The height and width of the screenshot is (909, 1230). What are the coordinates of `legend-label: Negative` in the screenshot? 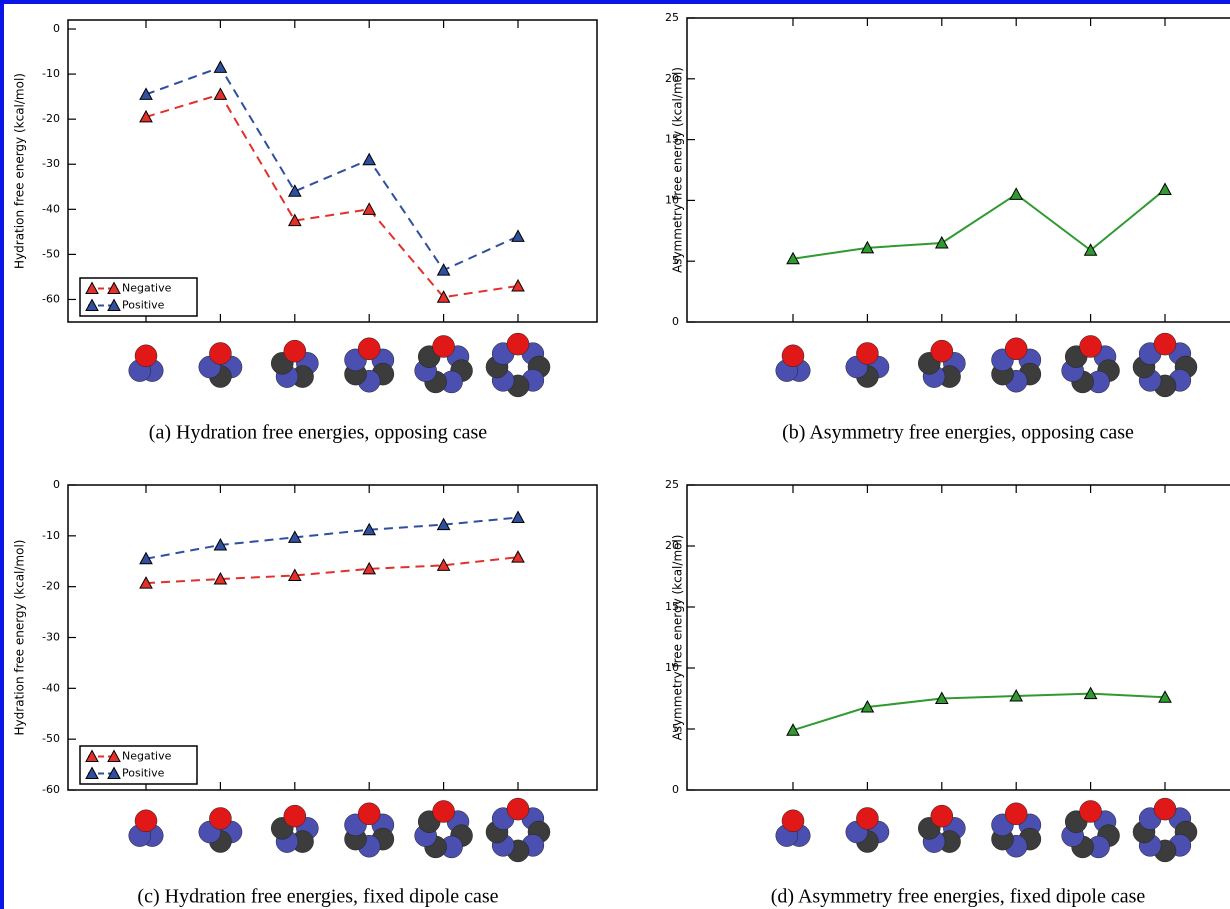 It's located at (147, 288).